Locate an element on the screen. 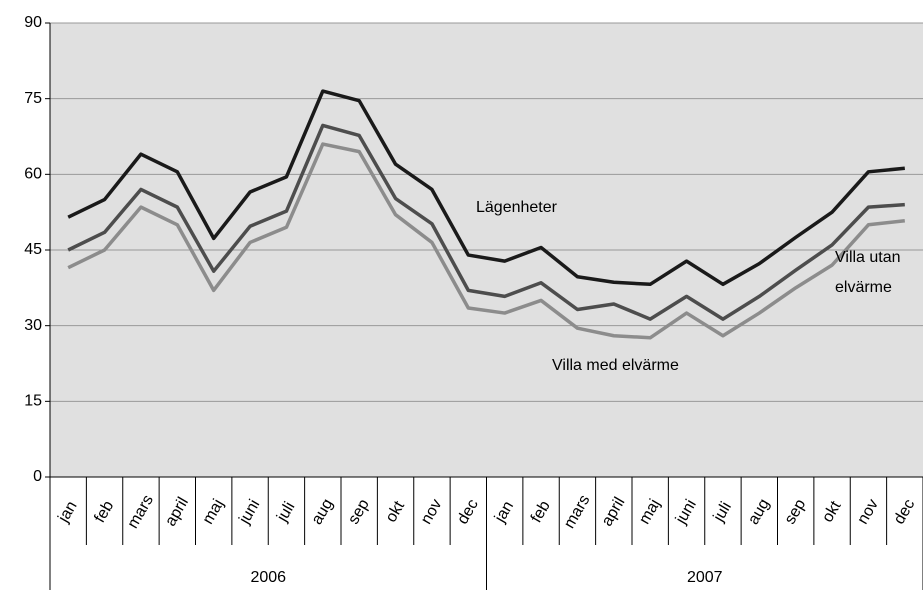 The height and width of the screenshot is (590, 923). year-label: 2006 is located at coordinates (268, 577).